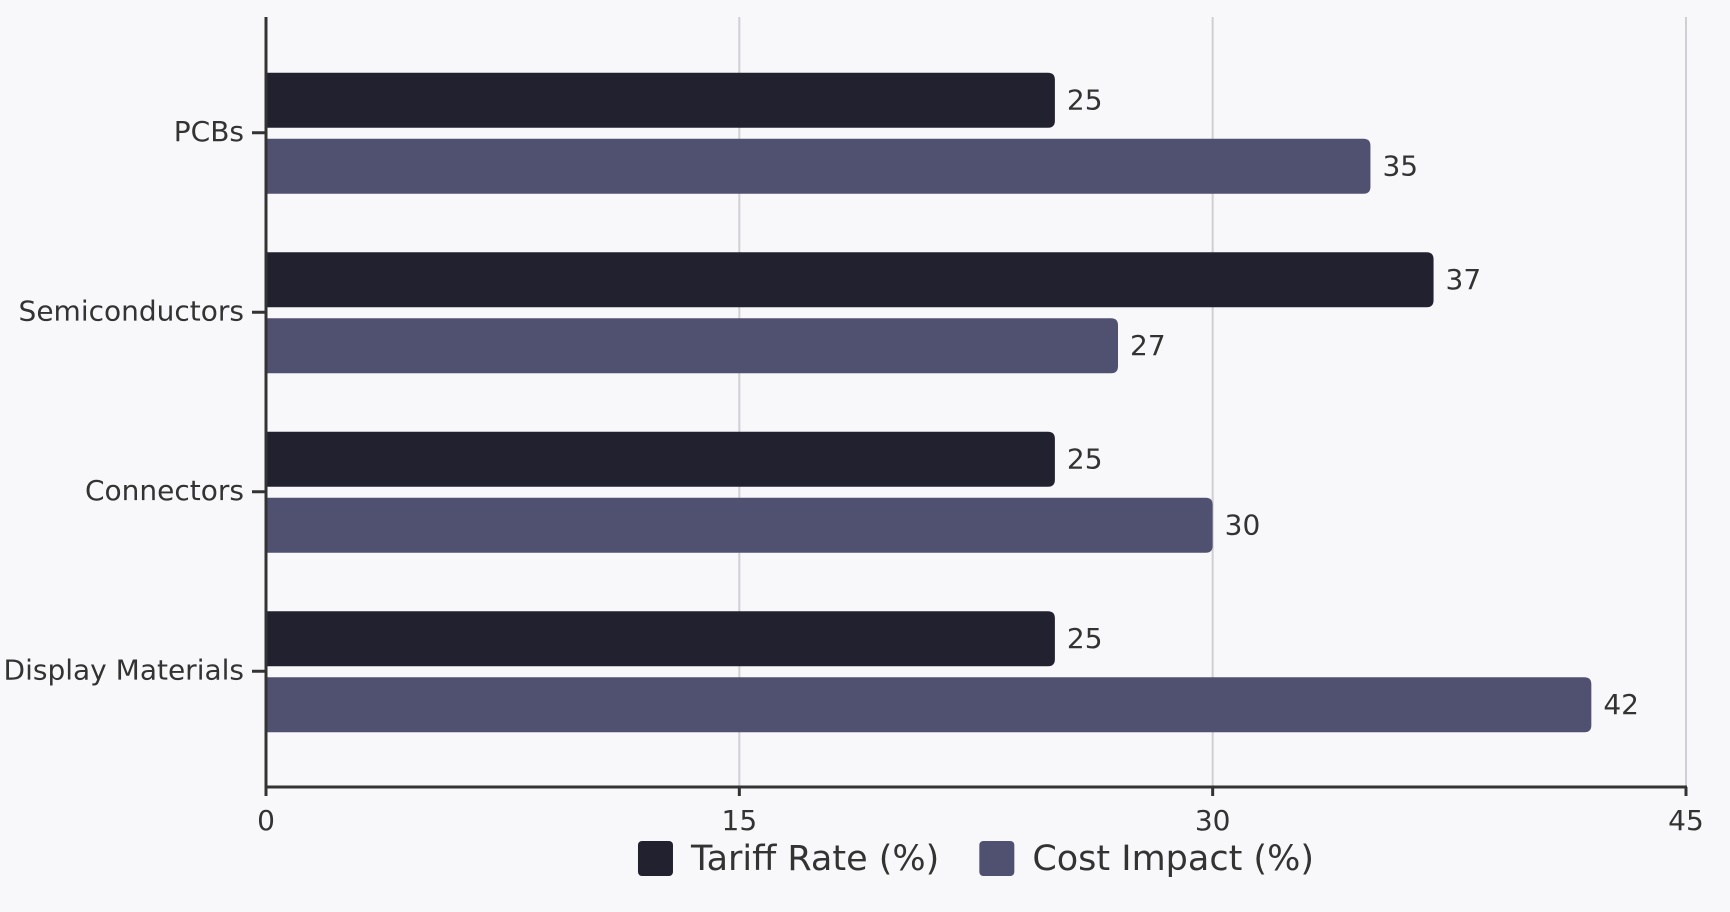  I want to click on y-tick-label: Semiconductors, so click(131, 310).